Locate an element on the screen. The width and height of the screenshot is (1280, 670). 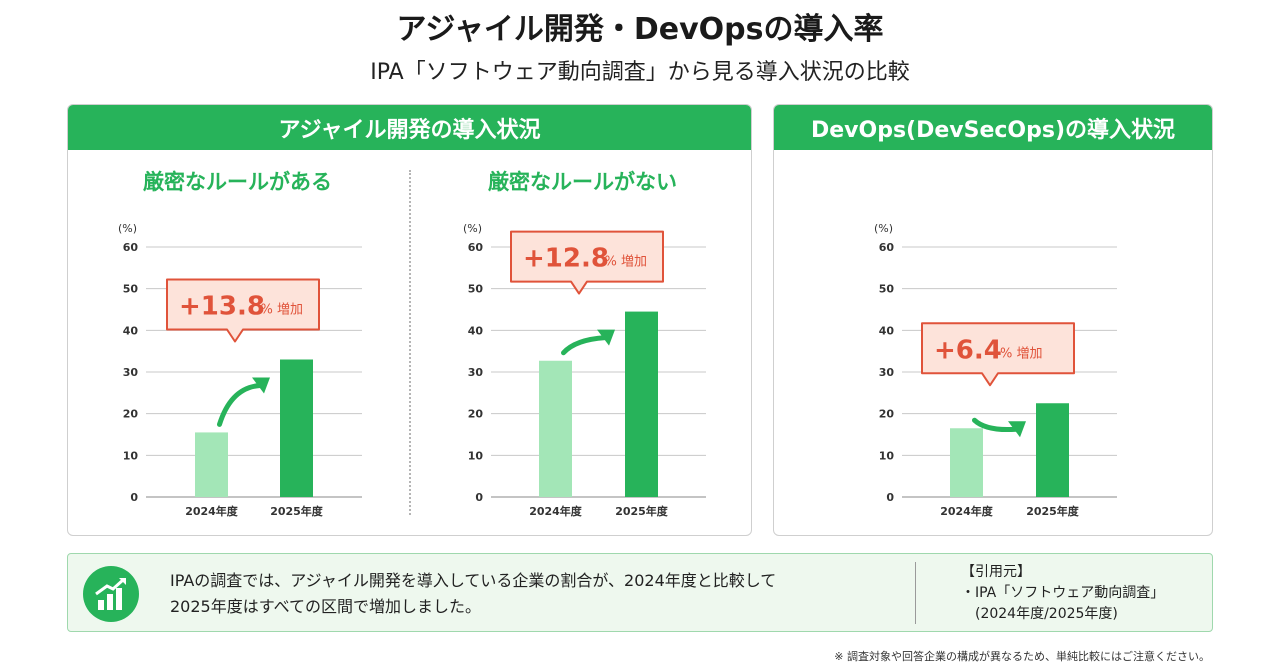
chart-0-y-tick-label: 20 is located at coordinates (131, 414).